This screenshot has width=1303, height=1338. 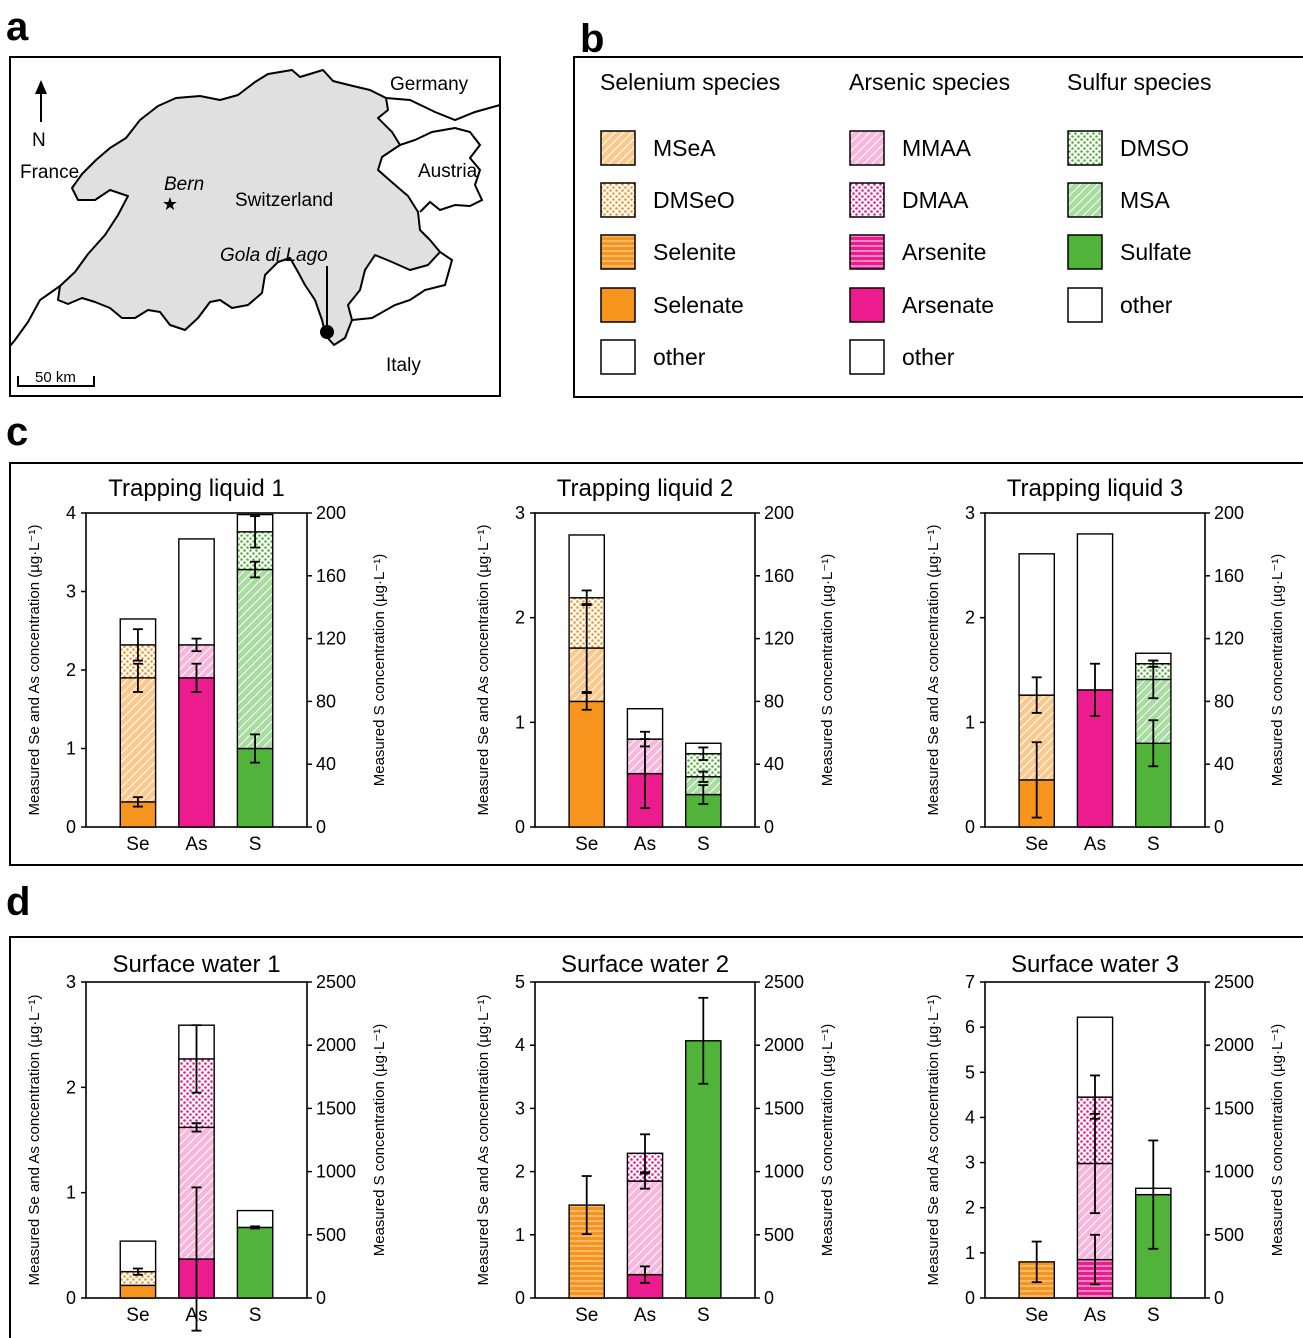 What do you see at coordinates (645, 1228) in the screenshot?
I see `bar-segment-as-mmaa` at bounding box center [645, 1228].